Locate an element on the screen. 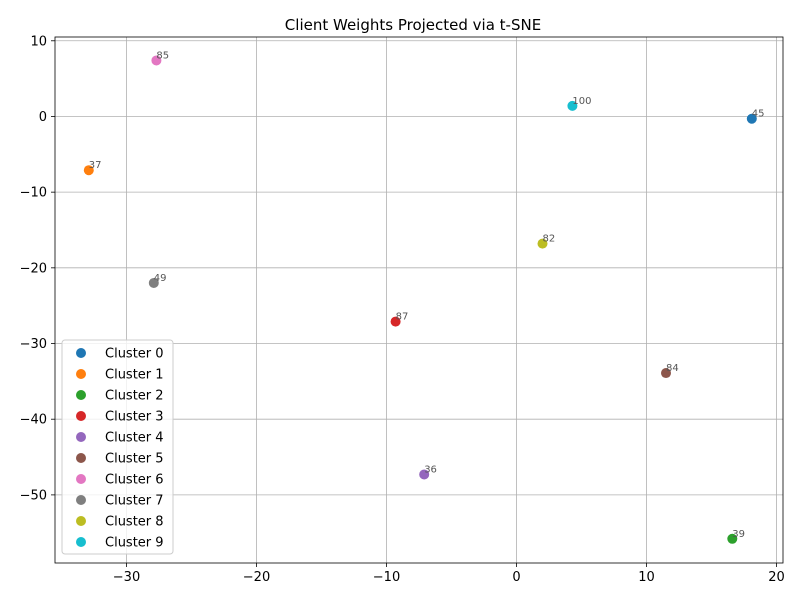 This screenshot has width=800, height=600. legend-label: Cluster 5 is located at coordinates (134, 459).